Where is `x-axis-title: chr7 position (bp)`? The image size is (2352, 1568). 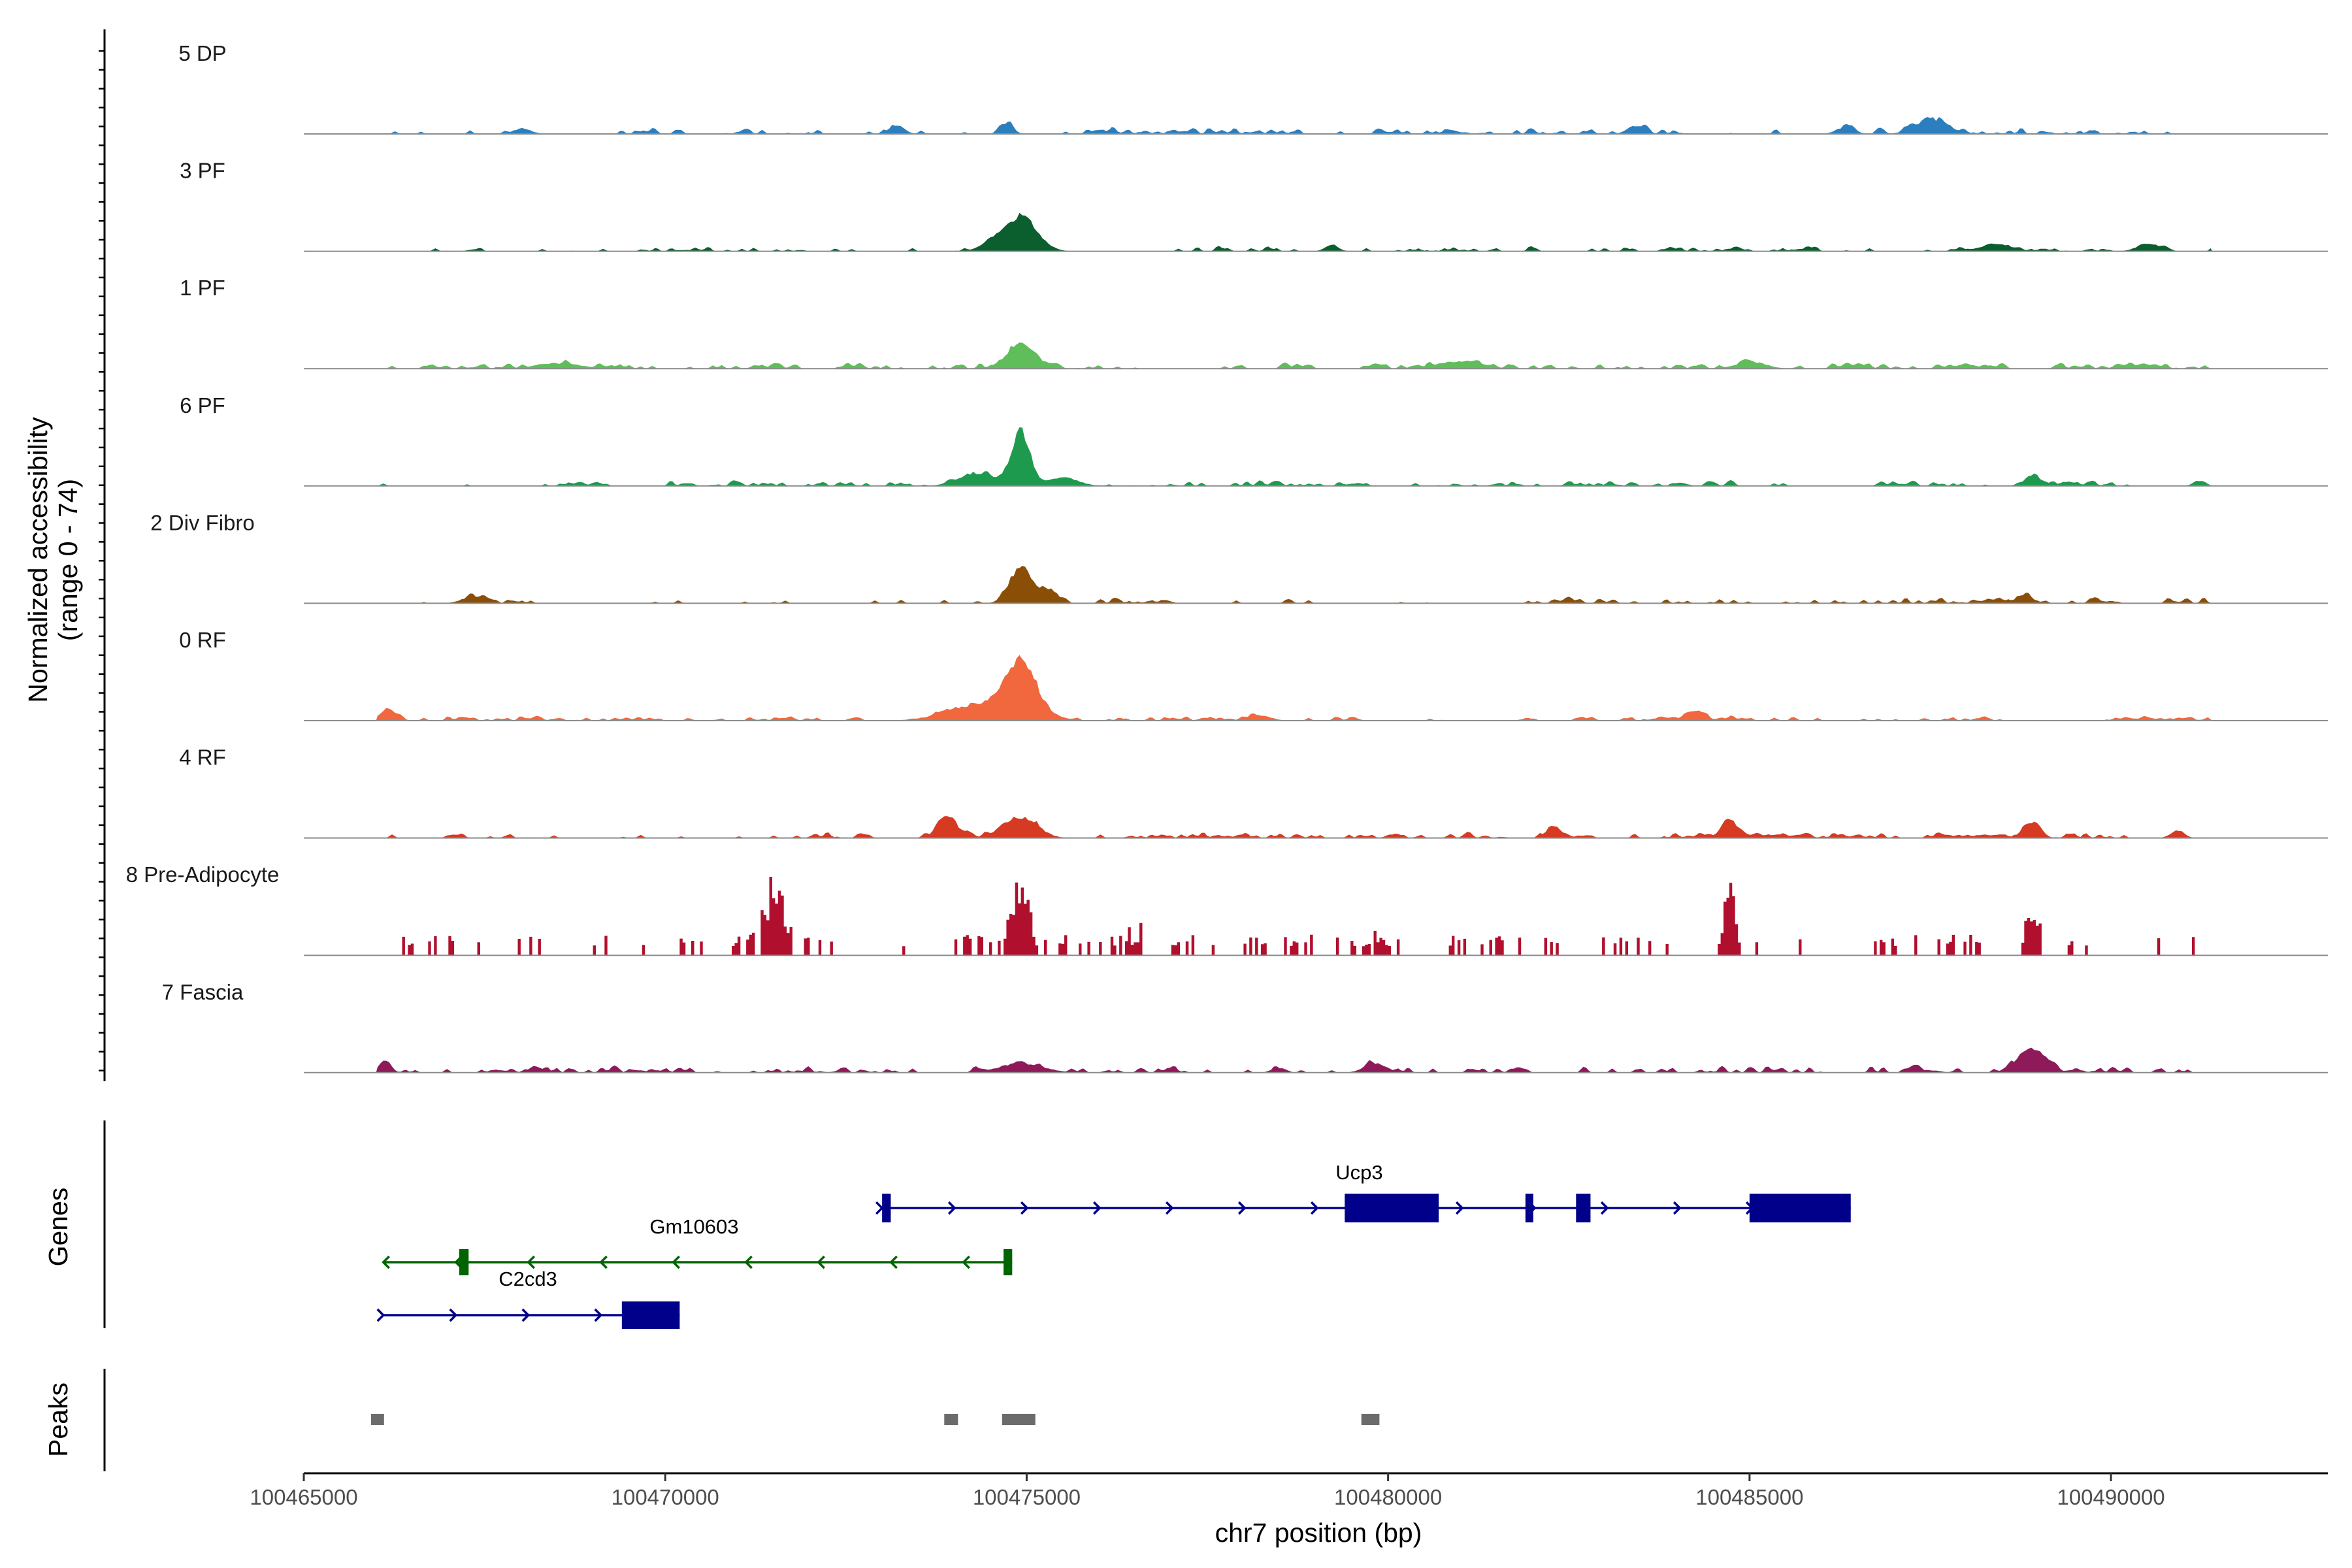
x-axis-title: chr7 position (bp) is located at coordinates (1318, 1533).